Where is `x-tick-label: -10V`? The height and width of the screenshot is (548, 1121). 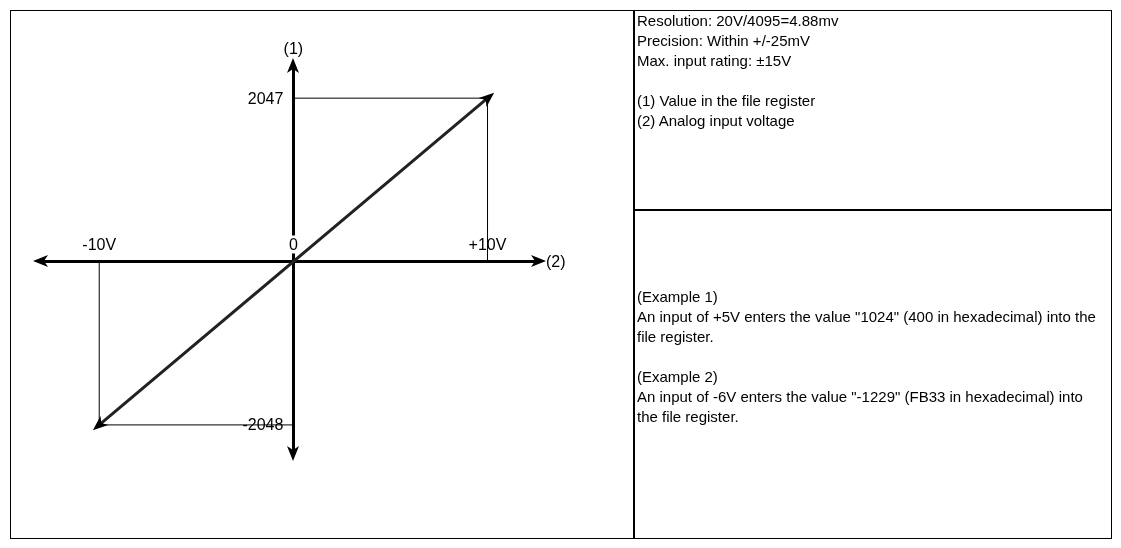 x-tick-label: -10V is located at coordinates (99, 244).